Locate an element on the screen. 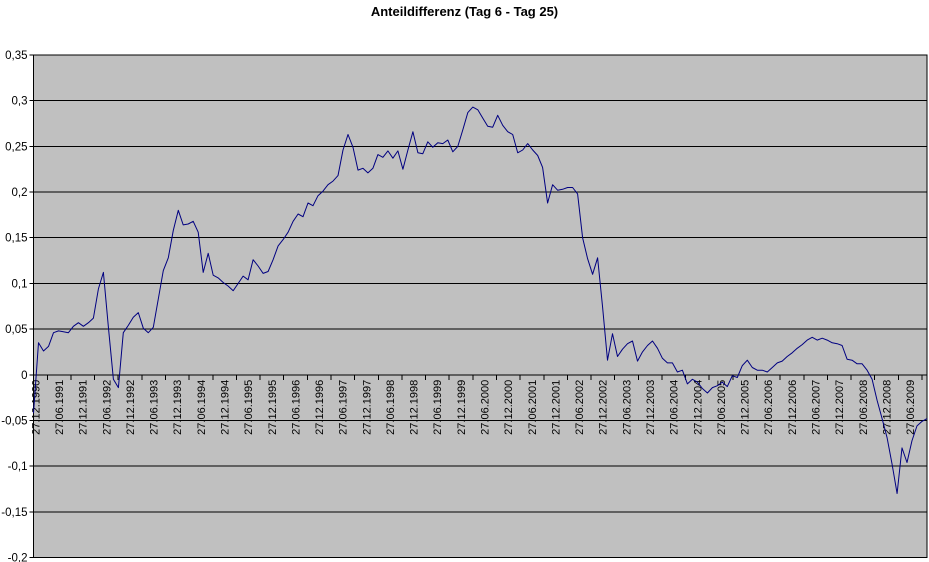 Image resolution: width=929 pixels, height=562 pixels. x-axis-label: 27.12.2007 is located at coordinates (840, 407).